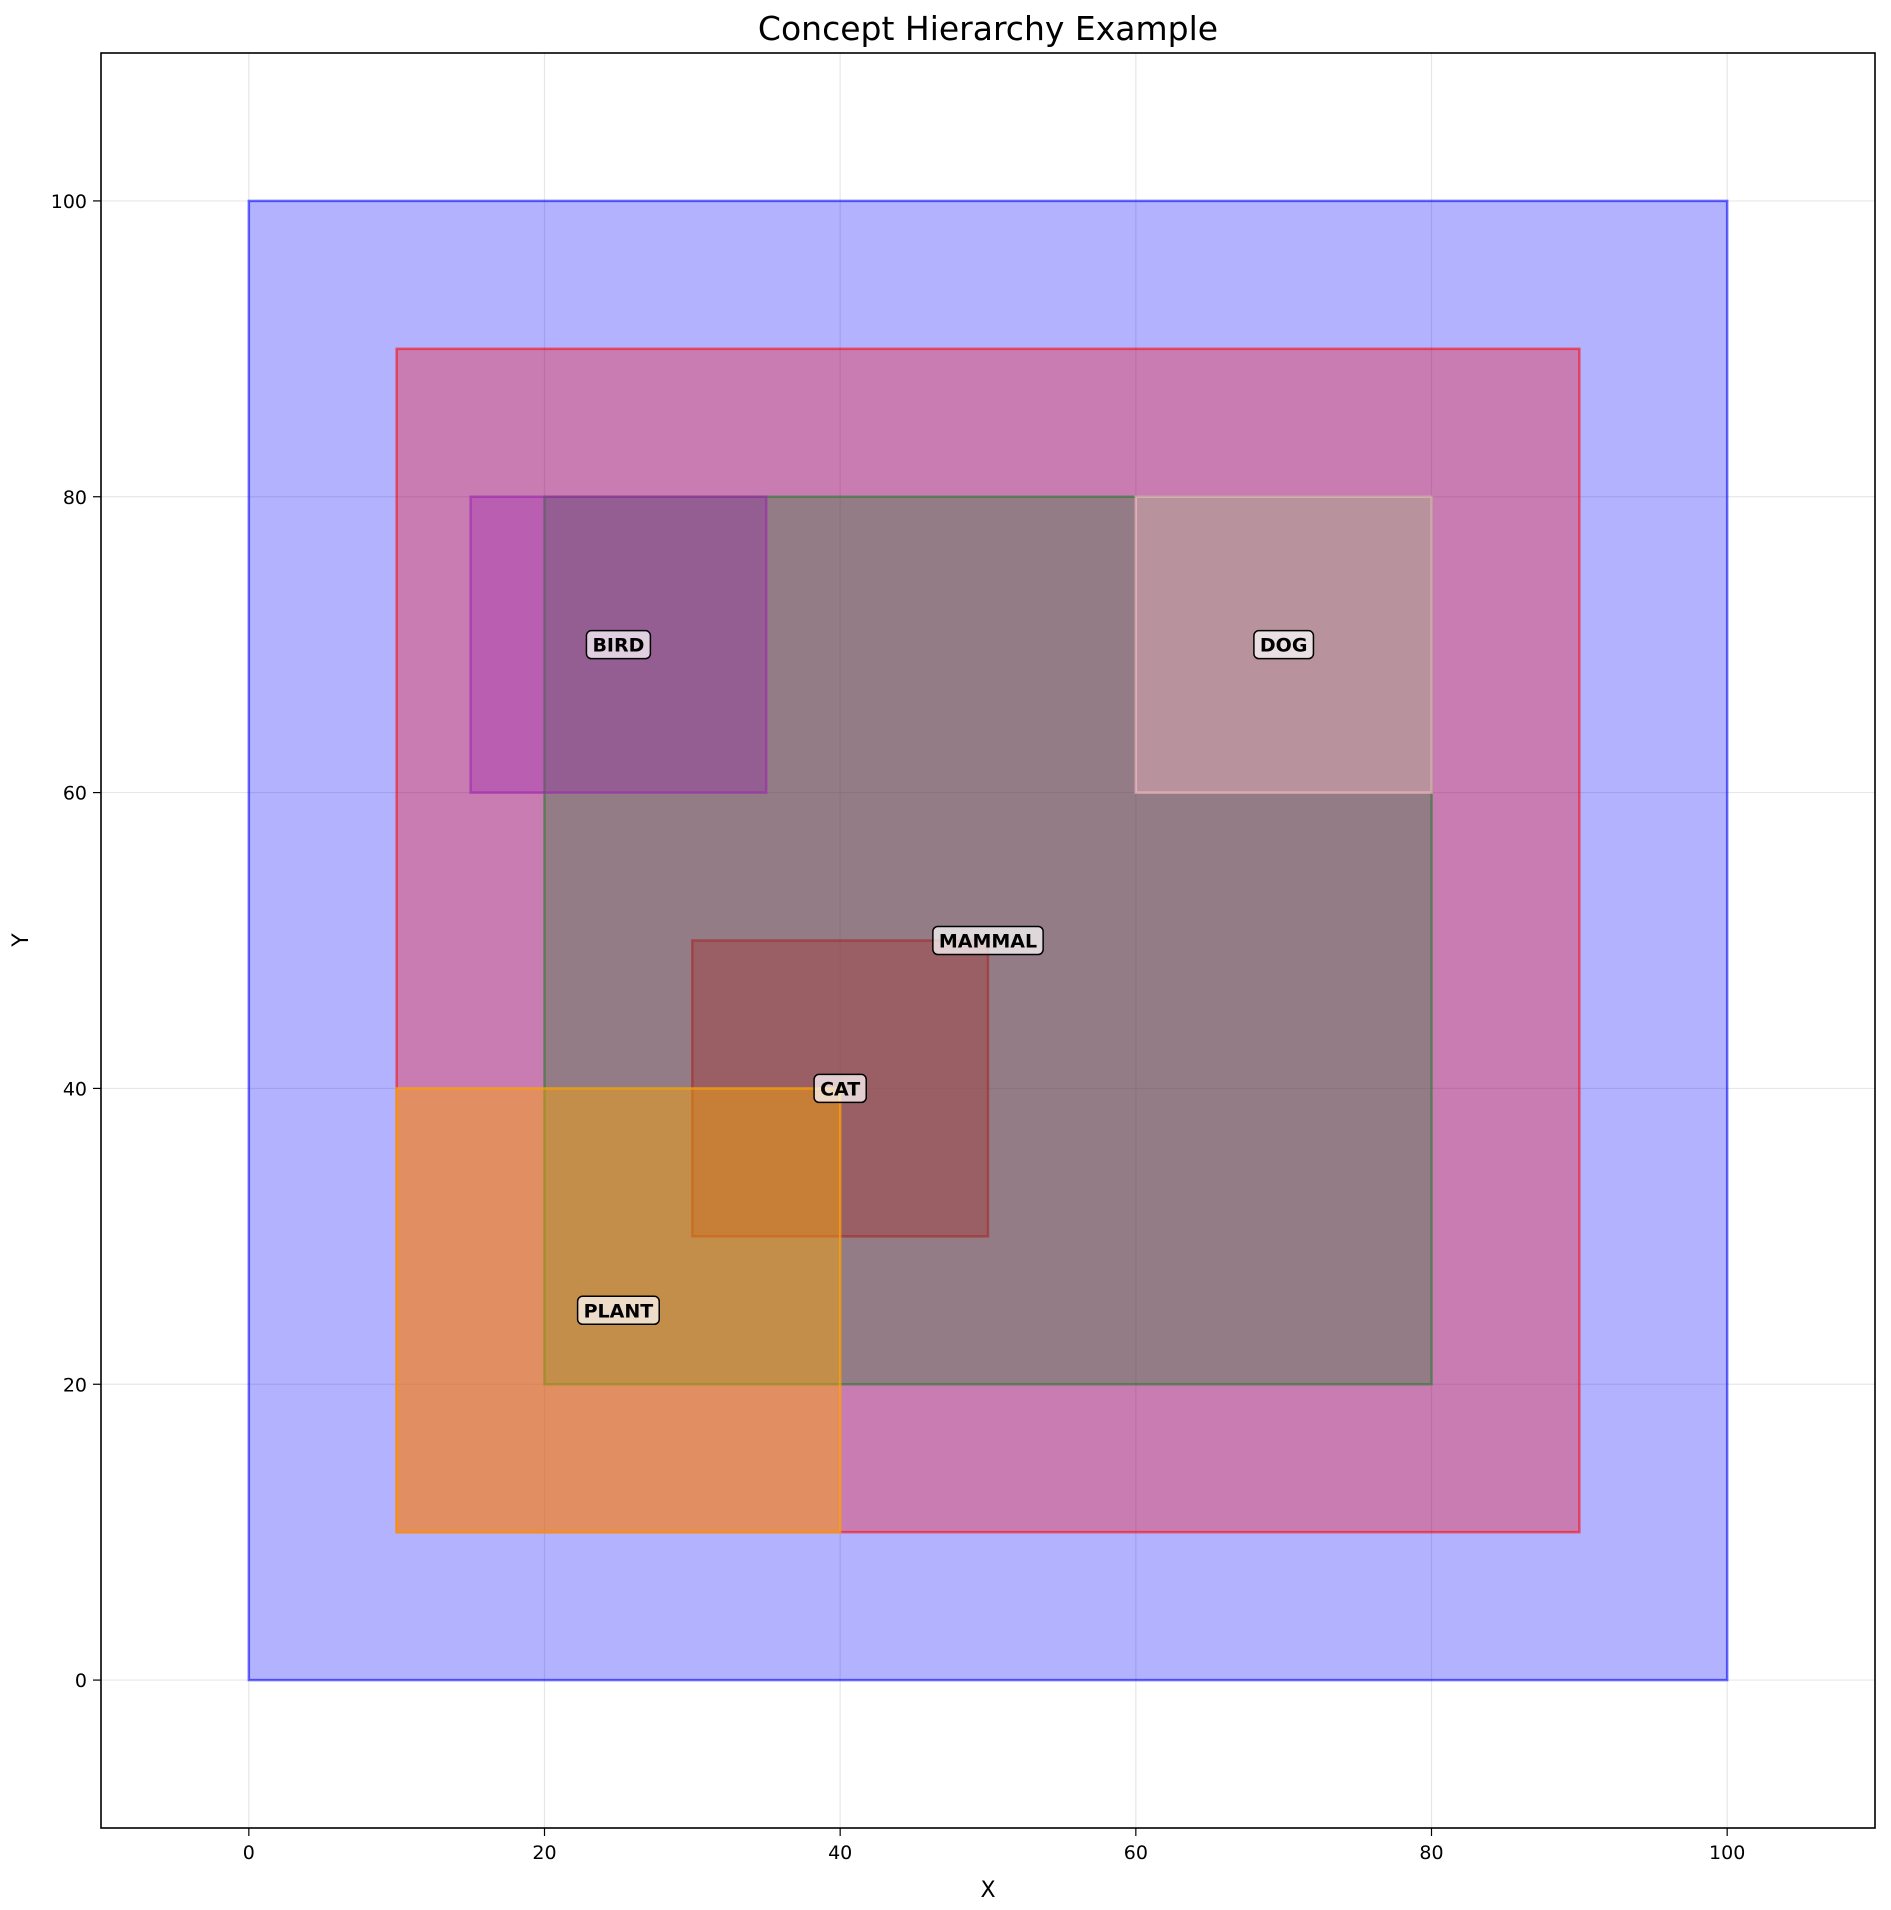 The image size is (1891, 1910). Describe the element at coordinates (945, 977) in the screenshot. I see `region-labels: MAMMAL BIRD DOG CAT PLANT` at that location.